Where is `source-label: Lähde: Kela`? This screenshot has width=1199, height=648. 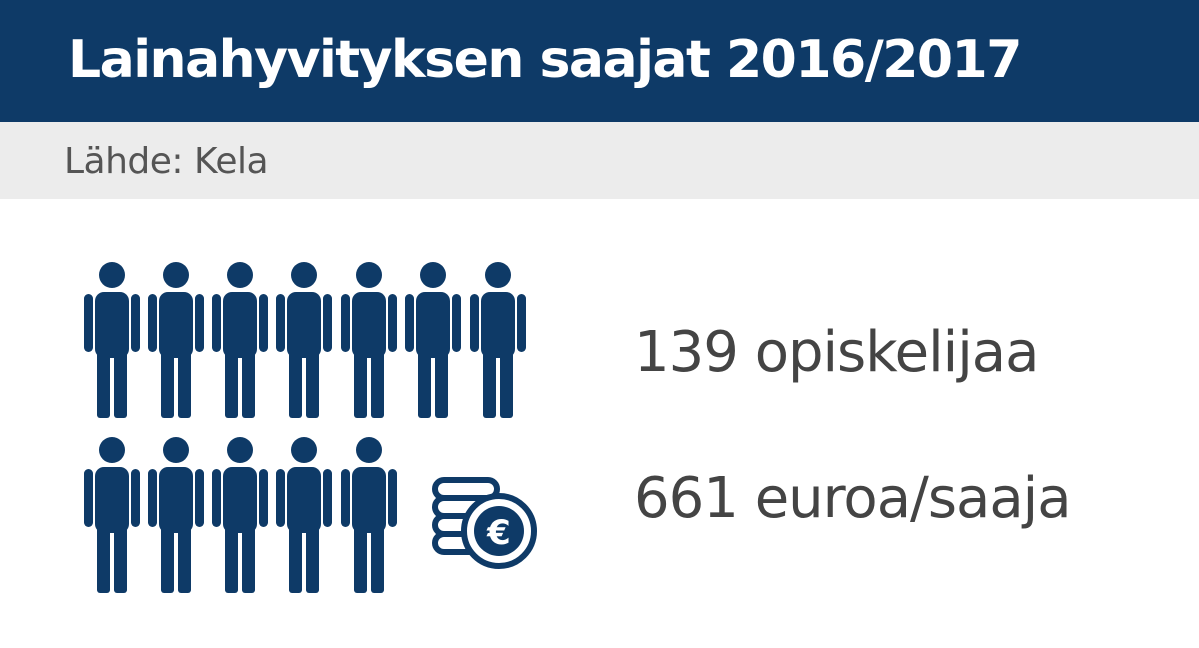
source-label: Lähde: Kela is located at coordinates (166, 161).